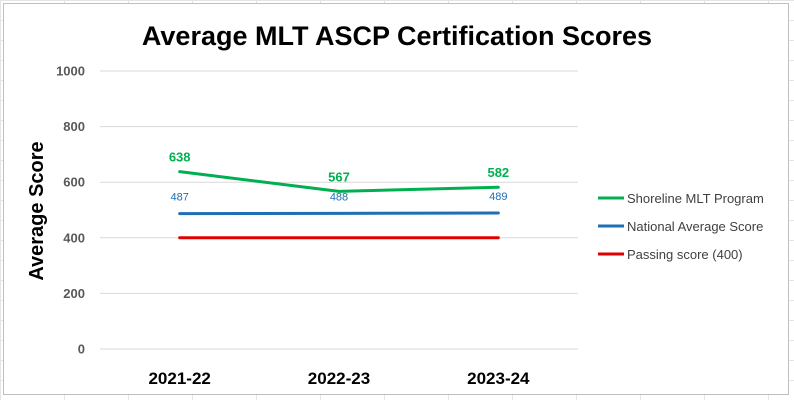 The height and width of the screenshot is (400, 794). I want to click on y-tick-label: 1000, so click(70, 71).